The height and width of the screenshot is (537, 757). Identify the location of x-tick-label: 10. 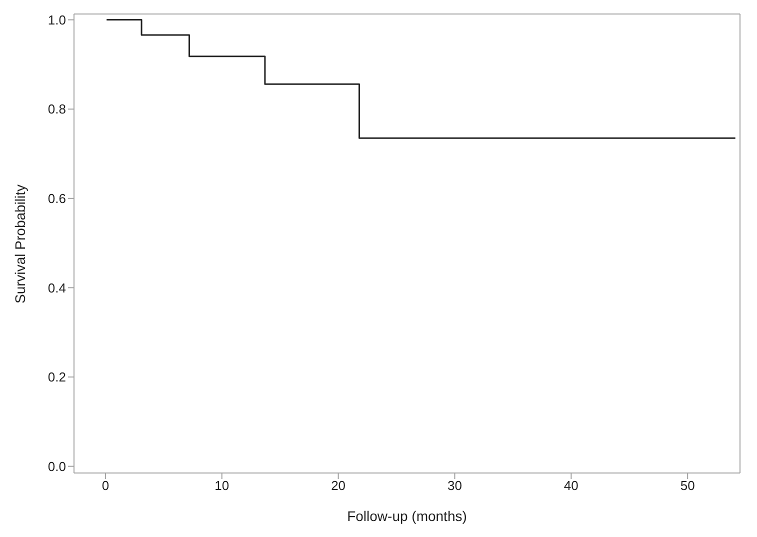
(222, 486).